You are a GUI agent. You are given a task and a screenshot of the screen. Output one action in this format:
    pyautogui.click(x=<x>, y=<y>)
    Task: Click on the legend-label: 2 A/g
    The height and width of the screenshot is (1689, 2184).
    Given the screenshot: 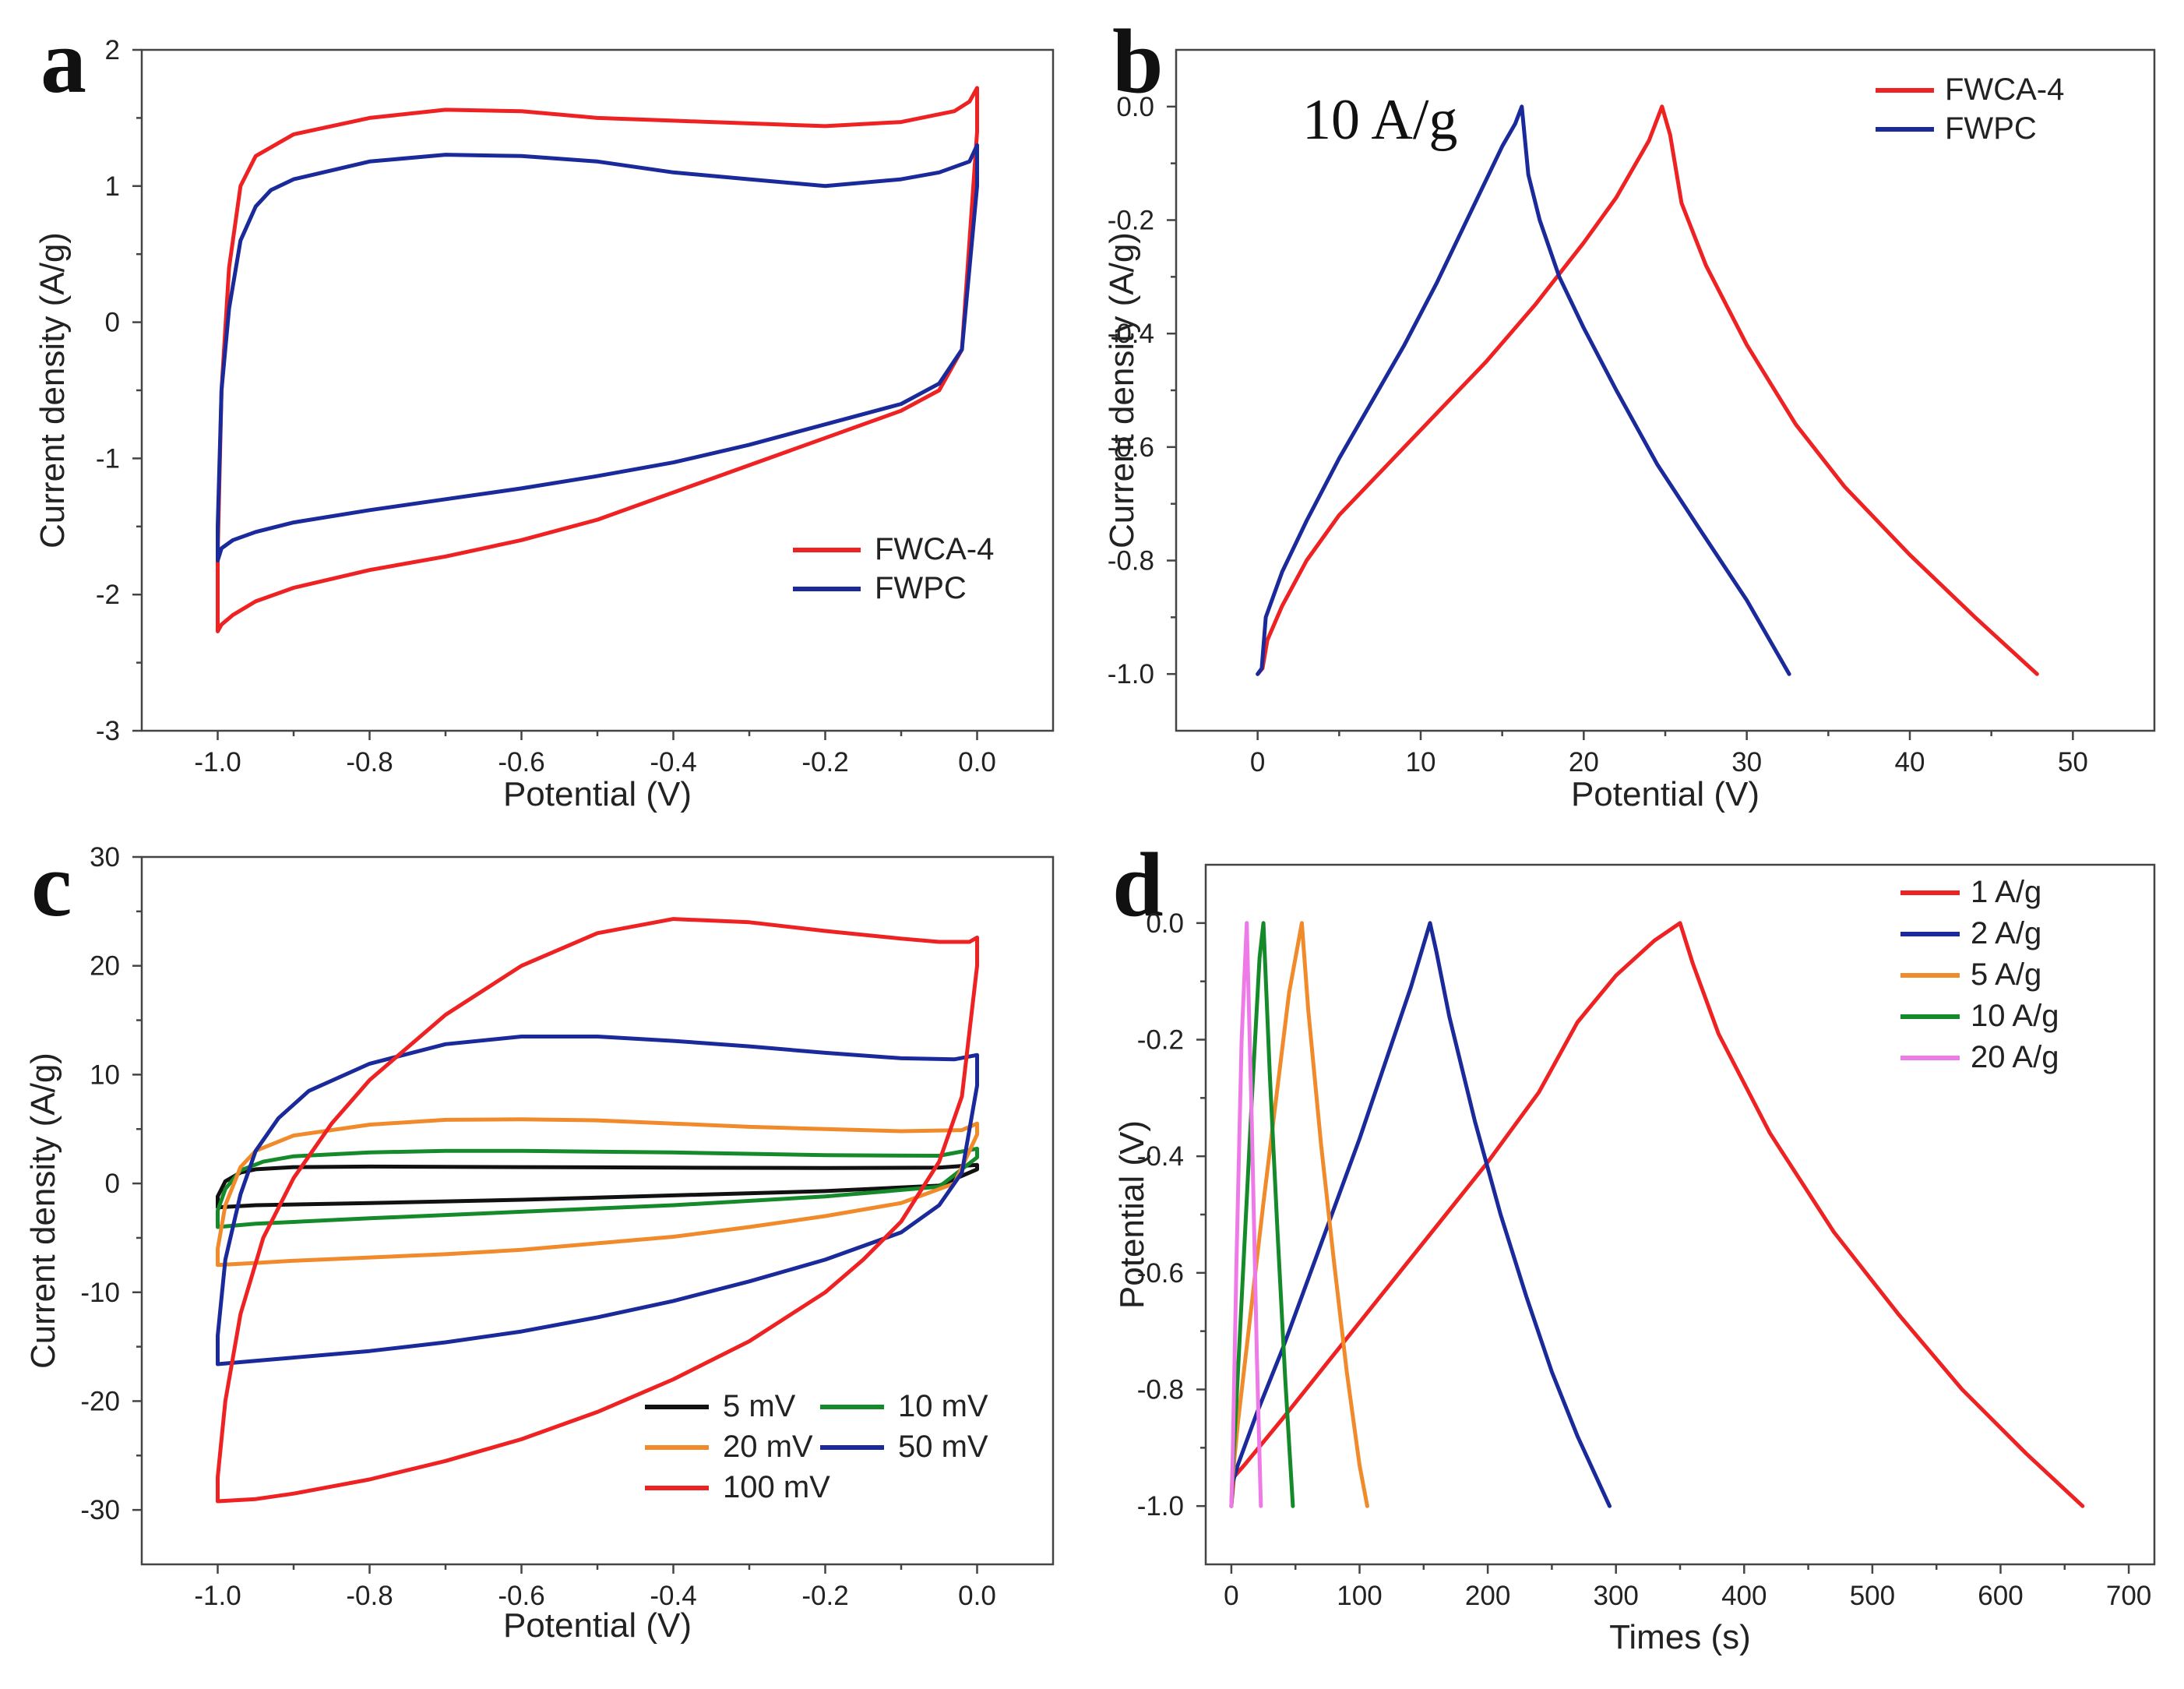 What is the action you would take?
    pyautogui.click(x=2006, y=933)
    